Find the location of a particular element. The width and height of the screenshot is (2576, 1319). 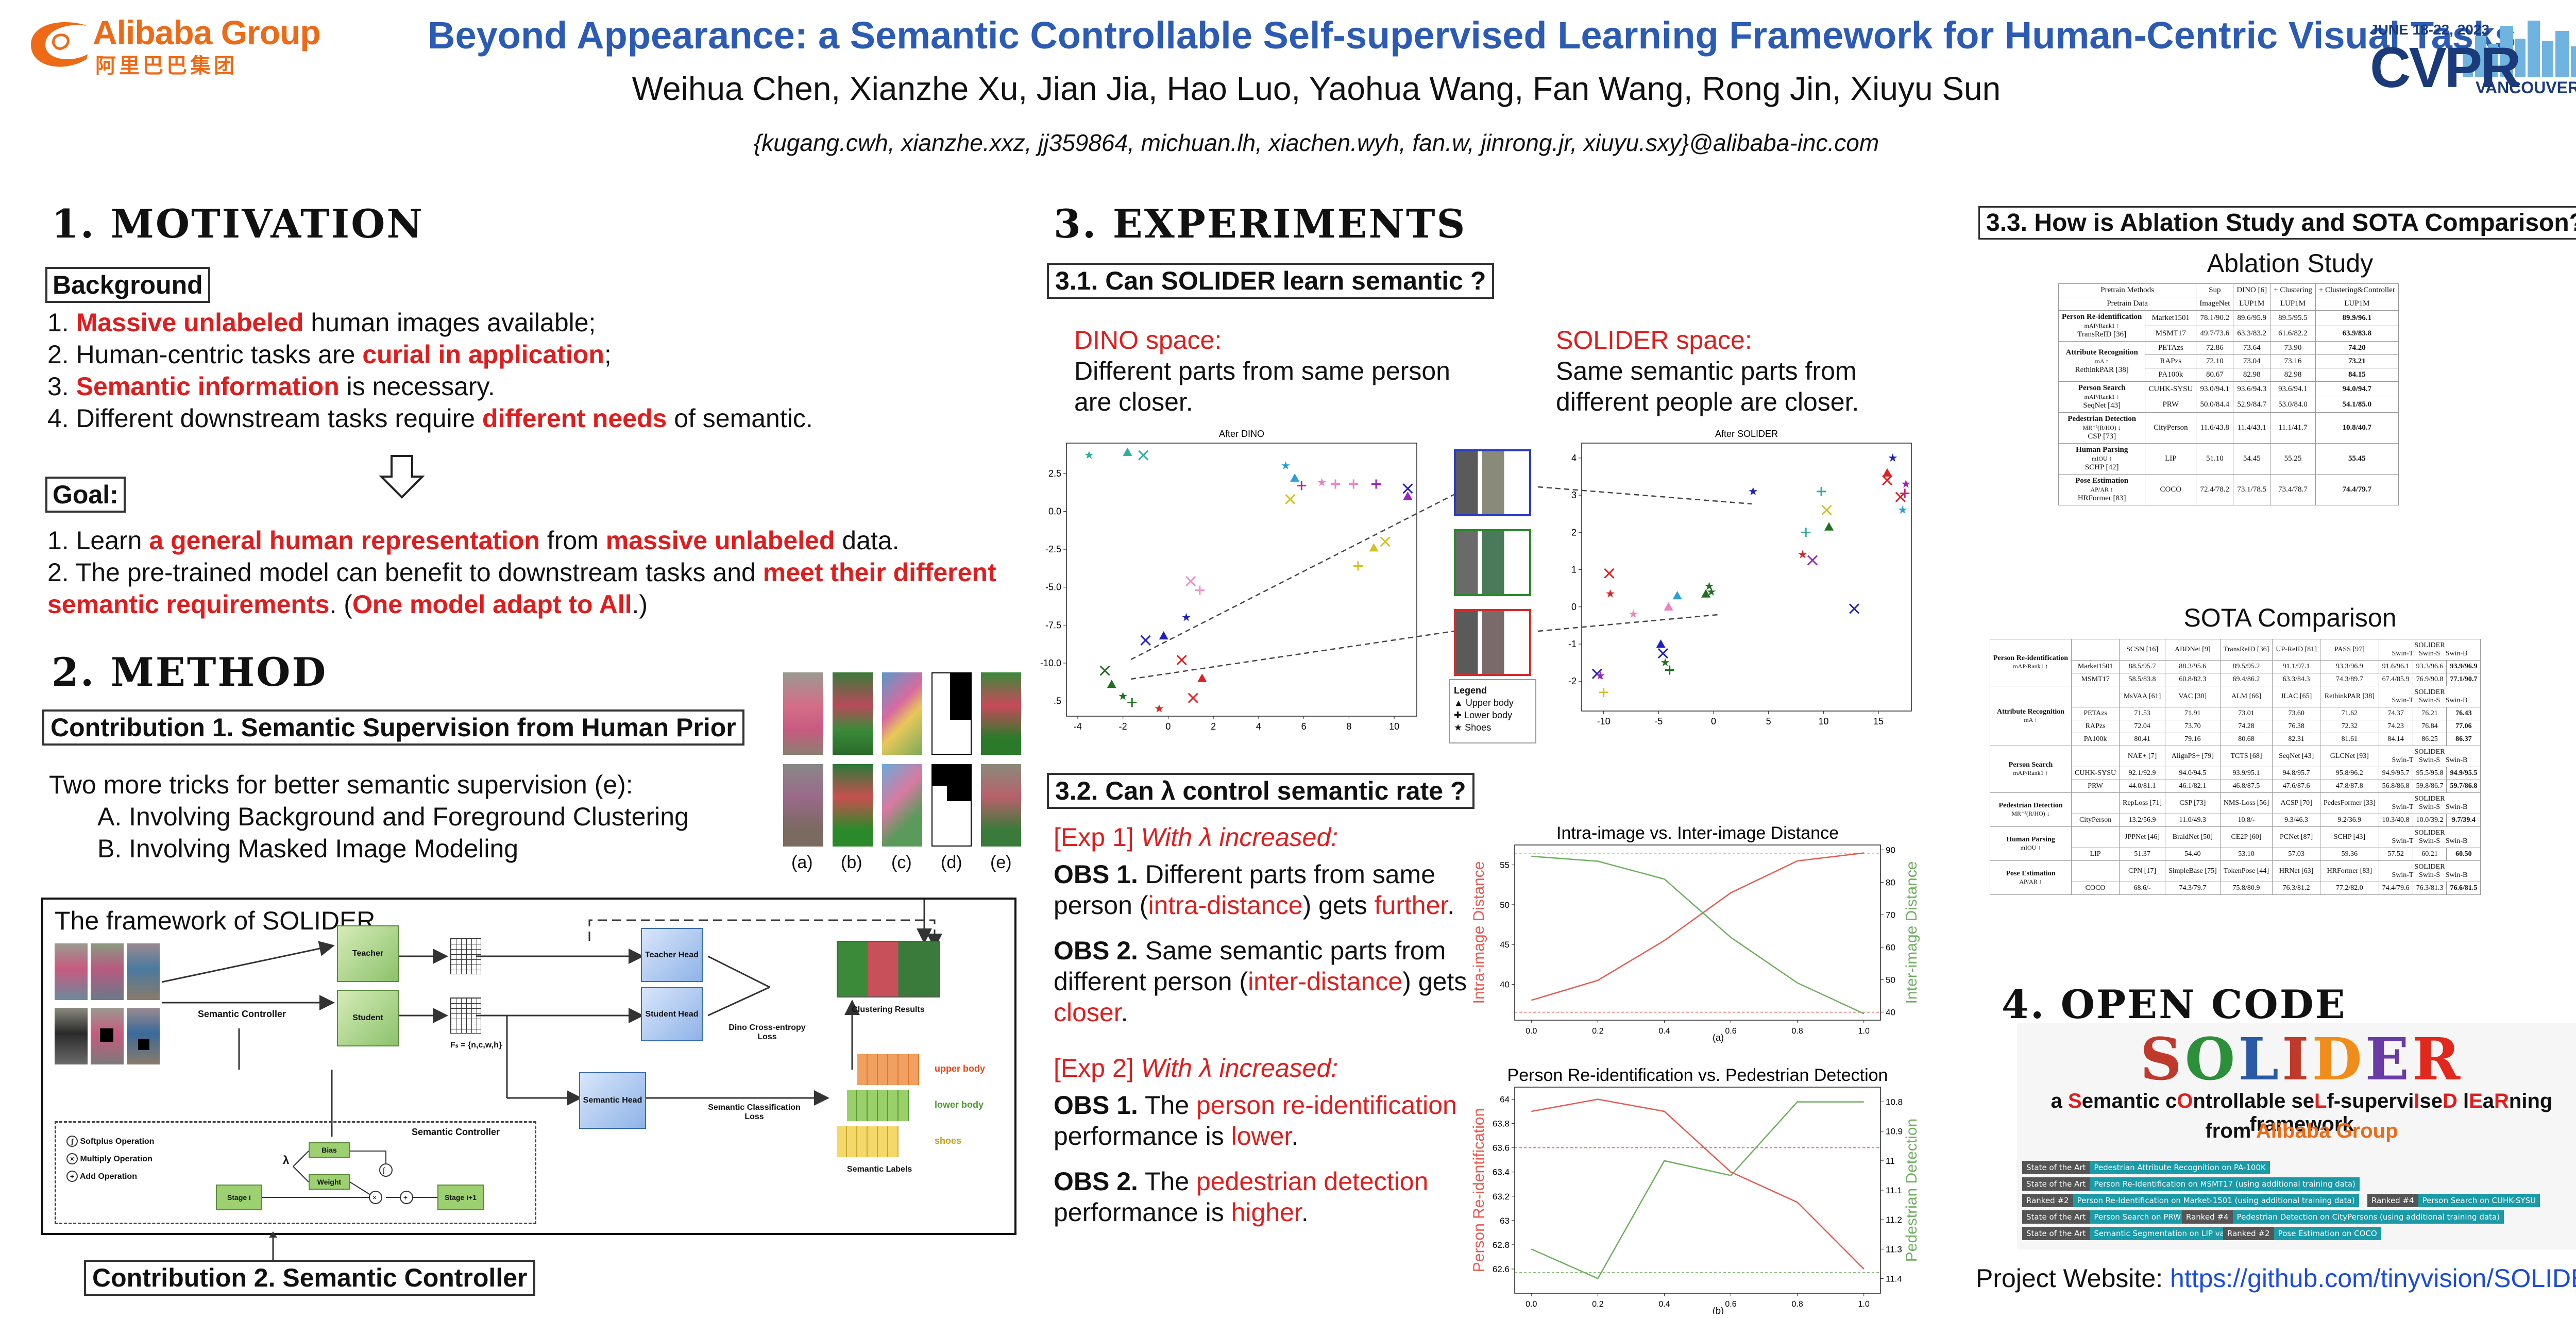

paperswithcode-badge: Ranked #2 Pose Estimation on COCO is located at coordinates (2302, 1233).